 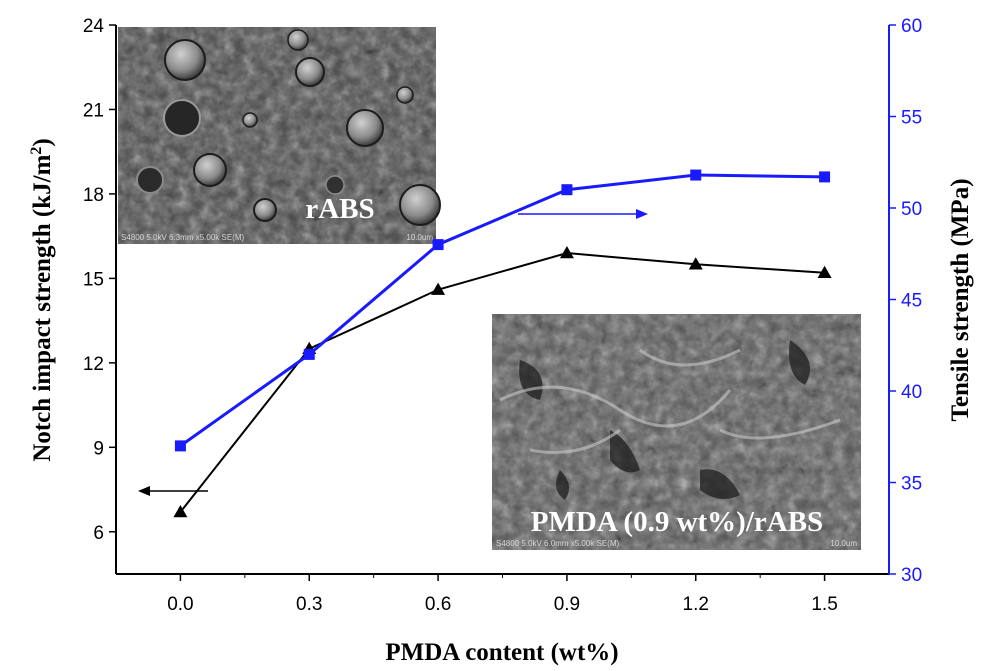 I want to click on y-left-tick-label: 24, so click(x=94, y=26).